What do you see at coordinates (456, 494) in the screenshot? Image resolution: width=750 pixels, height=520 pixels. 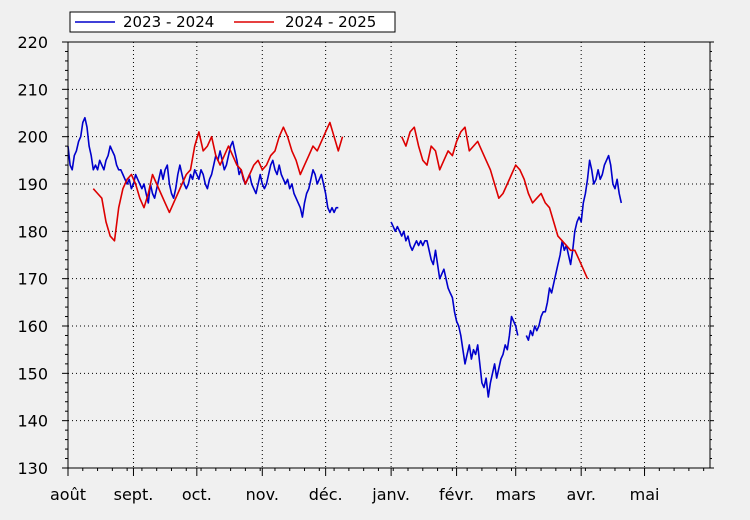 I see `x-tick-label: févr.` at bounding box center [456, 494].